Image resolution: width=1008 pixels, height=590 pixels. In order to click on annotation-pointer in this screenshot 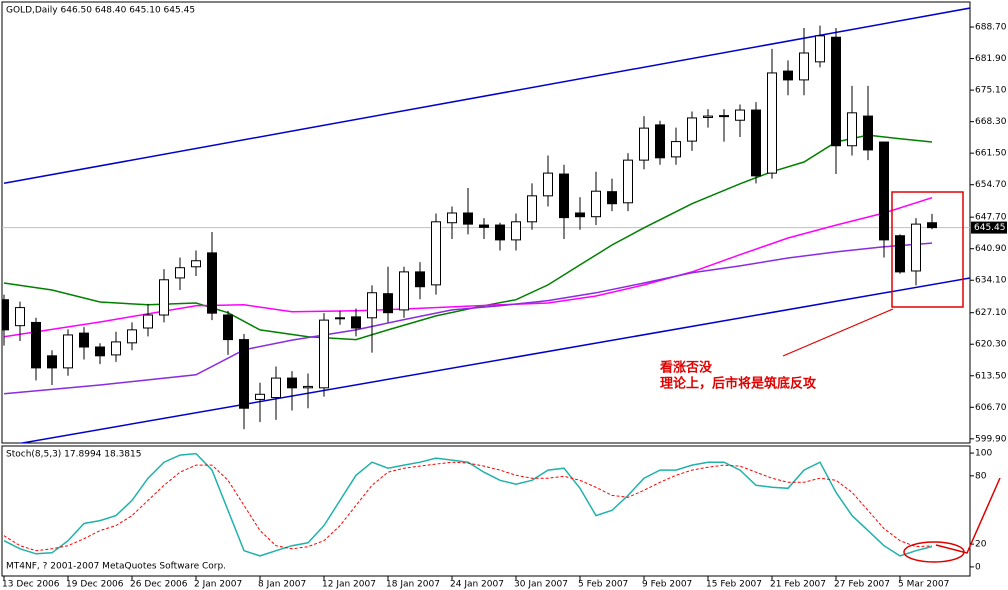, I will do `click(838, 332)`.